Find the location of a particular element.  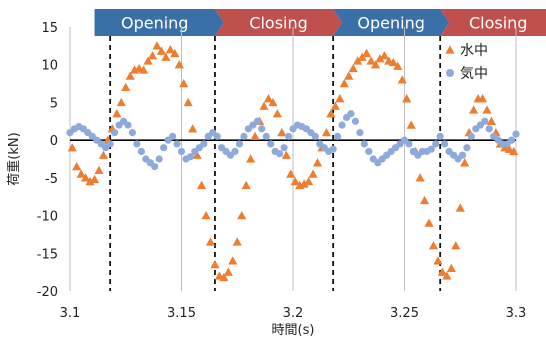

legend-label-1: 水中 is located at coordinates (474, 51).